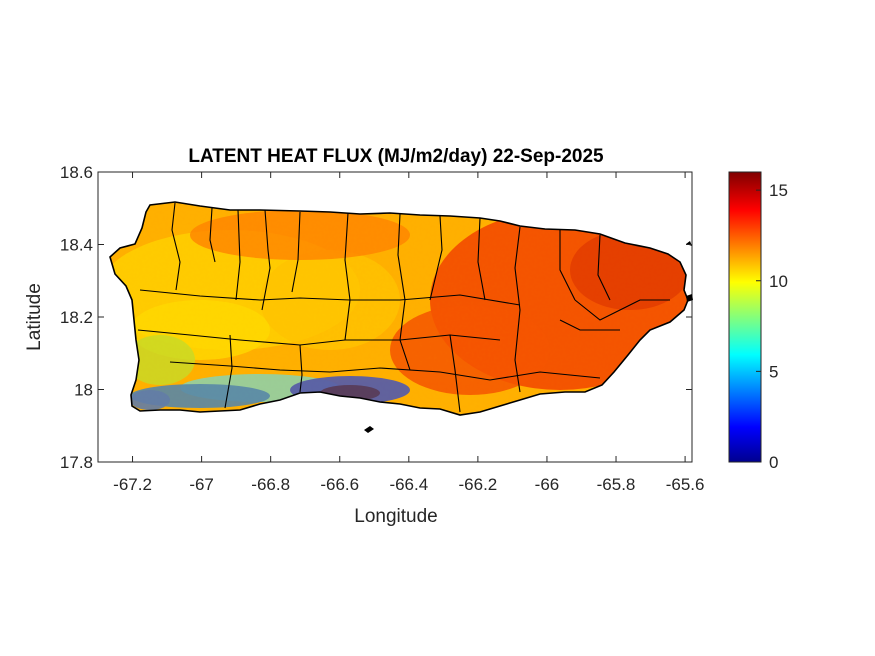 The width and height of the screenshot is (875, 656). What do you see at coordinates (745, 317) in the screenshot?
I see `colorbar` at bounding box center [745, 317].